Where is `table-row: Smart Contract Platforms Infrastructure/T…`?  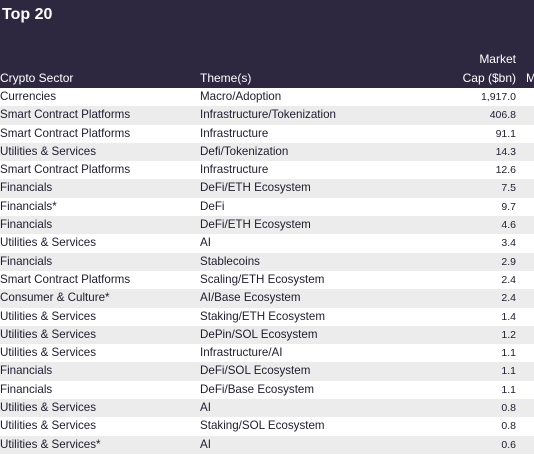 table-row: Smart Contract Platforms Infrastructure/T… is located at coordinates (267, 115).